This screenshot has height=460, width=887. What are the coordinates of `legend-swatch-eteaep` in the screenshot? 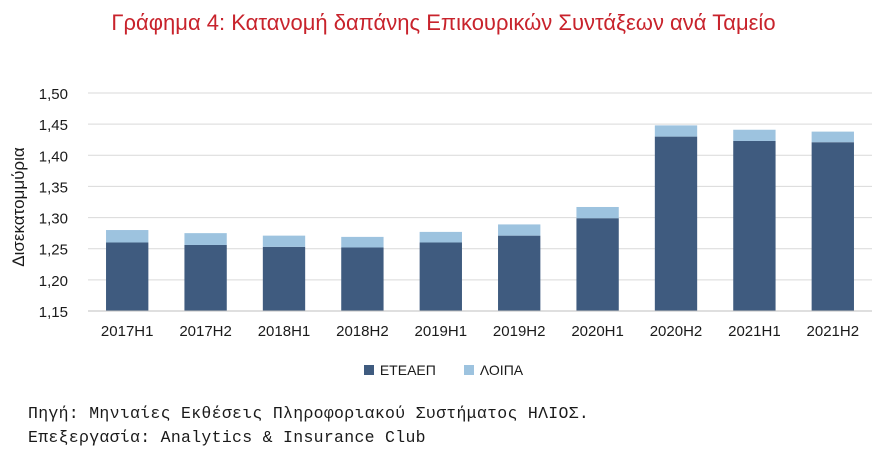 It's located at (368, 370).